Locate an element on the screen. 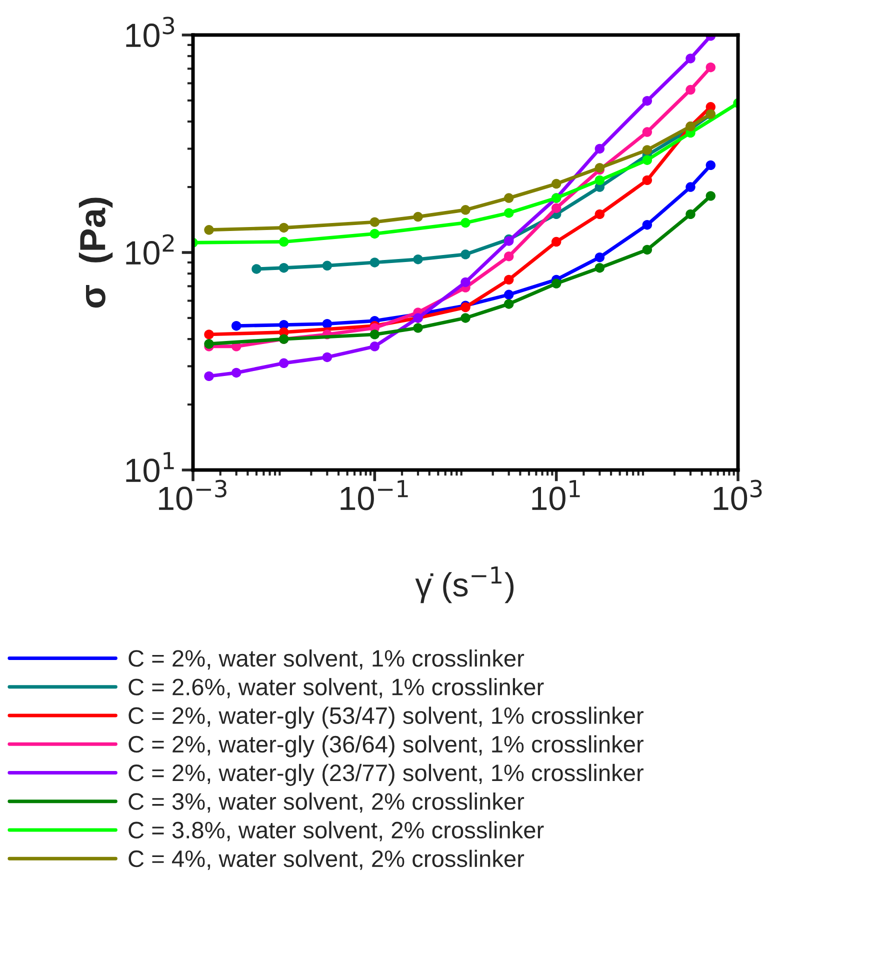  legend-label: C = 2.6%, water solvent, 1% crosslinker is located at coordinates (336, 688).